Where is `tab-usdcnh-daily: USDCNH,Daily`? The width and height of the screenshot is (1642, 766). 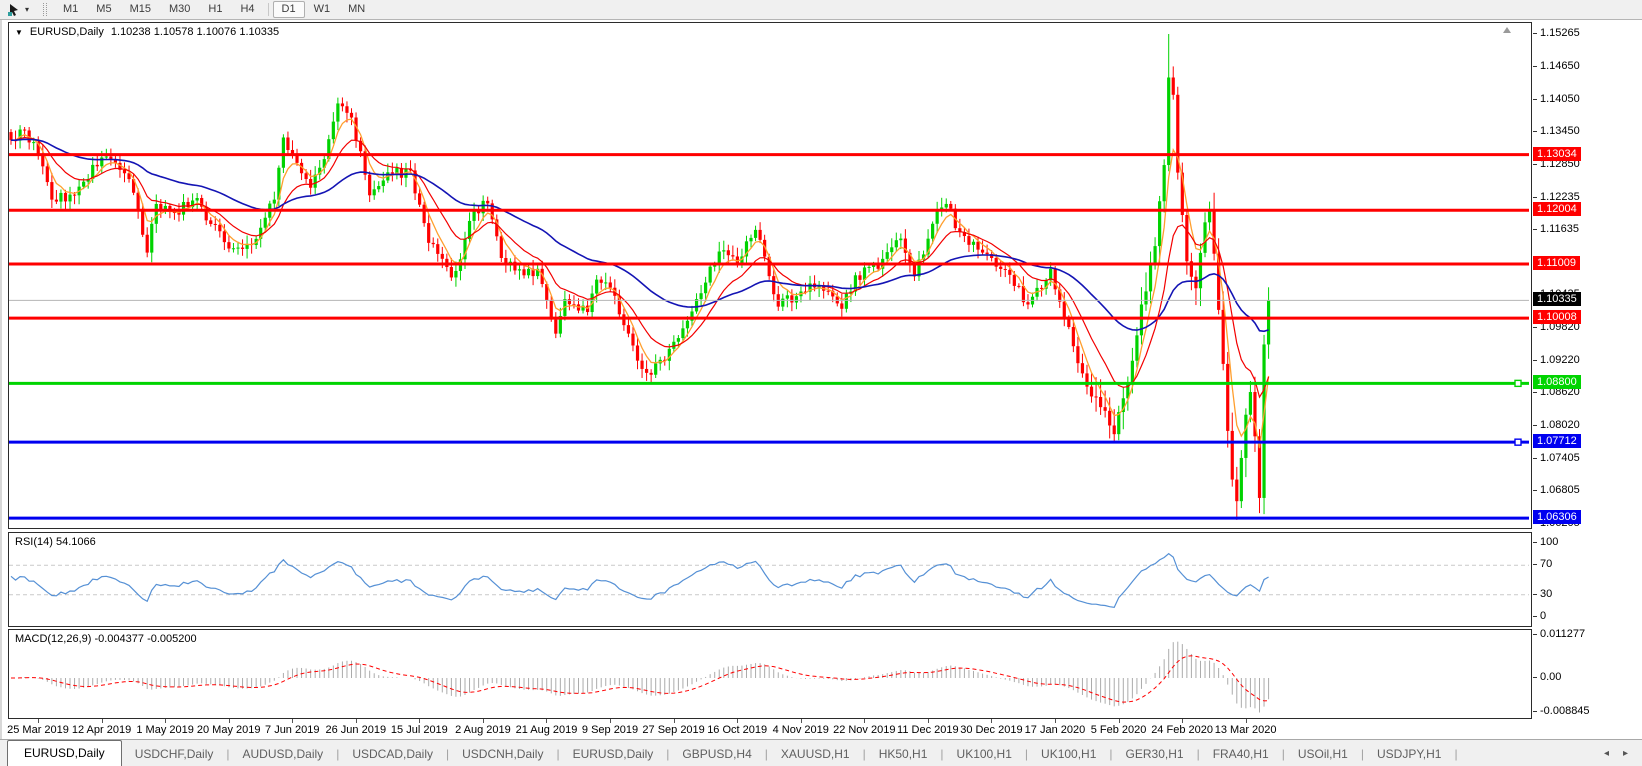 tab-usdcnh-daily: USDCNH,Daily is located at coordinates (503, 754).